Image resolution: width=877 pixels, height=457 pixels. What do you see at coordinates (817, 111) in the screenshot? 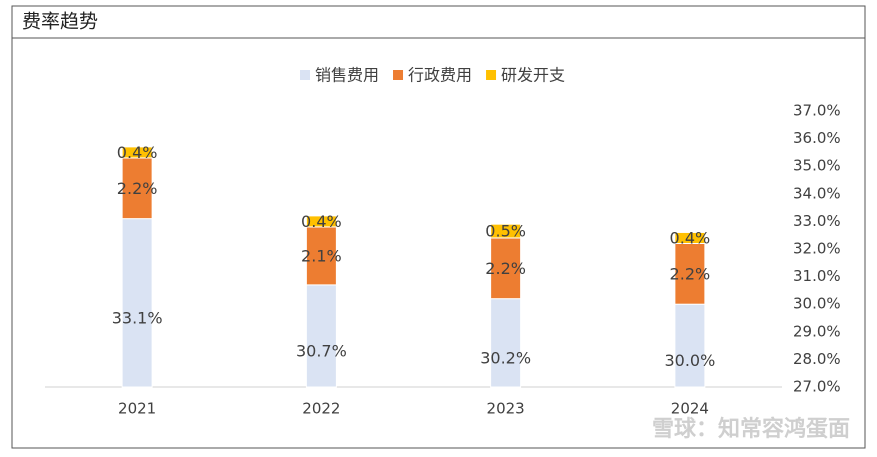
I see `y-tick-label: 37.0%` at bounding box center [817, 111].